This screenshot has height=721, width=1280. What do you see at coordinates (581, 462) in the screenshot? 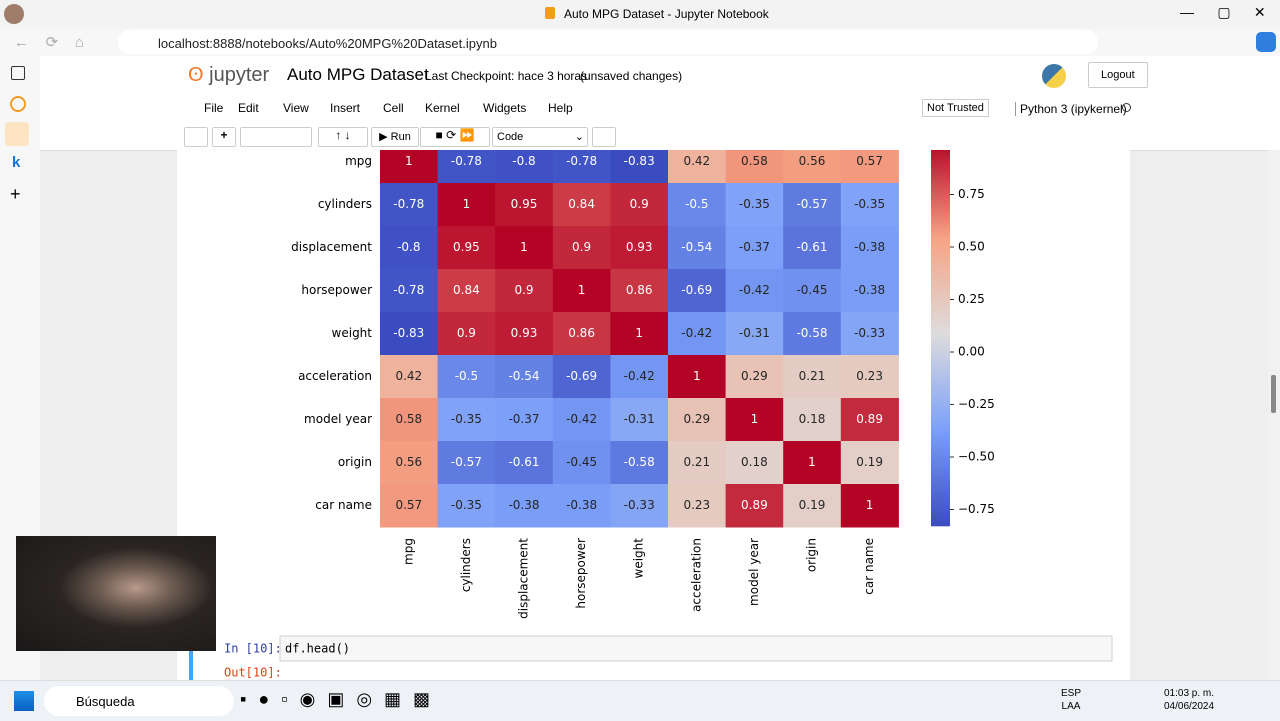
I see `cell-label: -0.45` at bounding box center [581, 462].